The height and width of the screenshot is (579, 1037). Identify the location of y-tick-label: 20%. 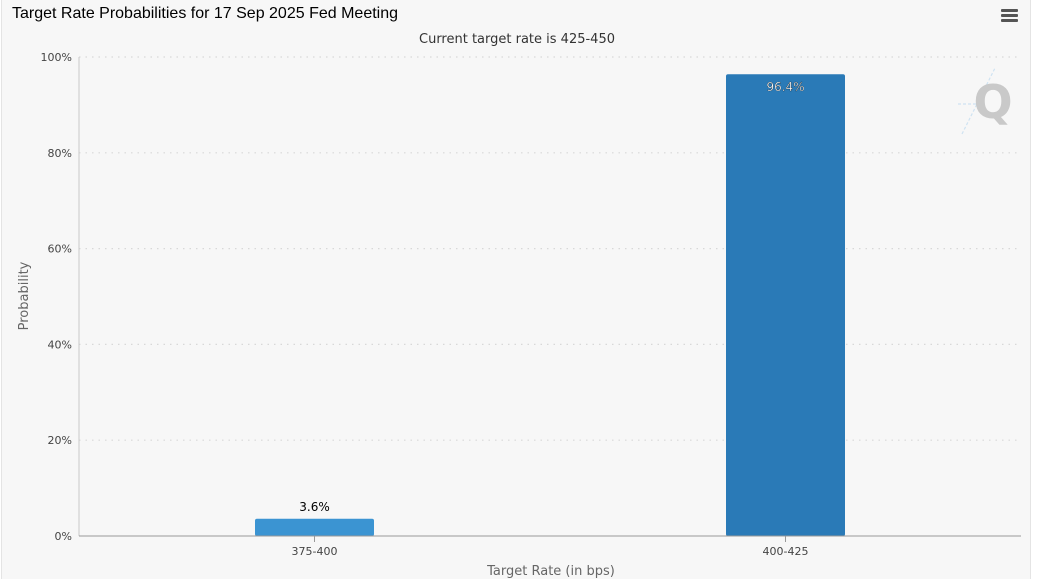
(60, 440).